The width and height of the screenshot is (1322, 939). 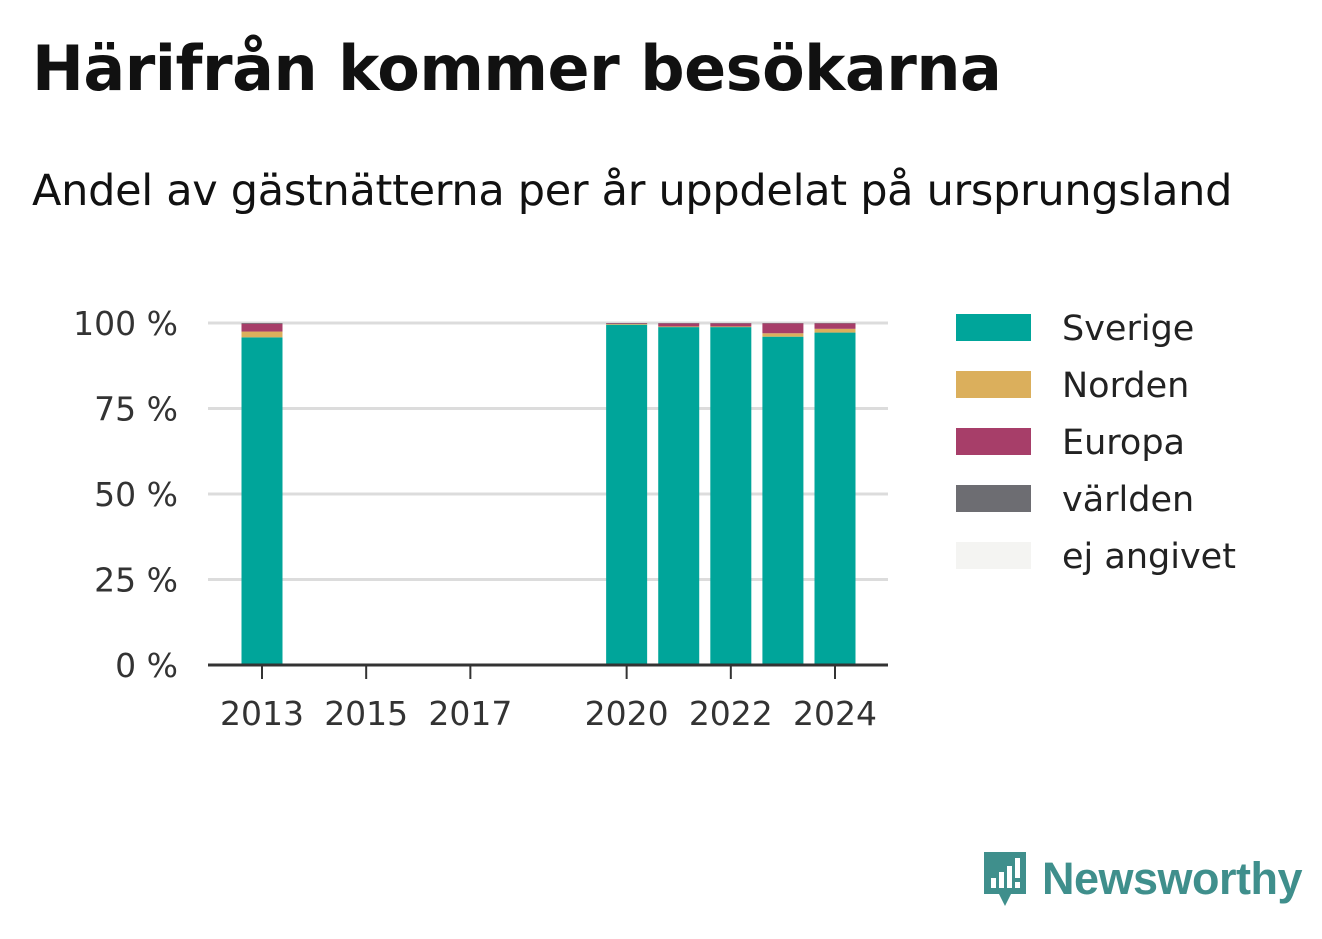 I want to click on legend-label: Europa, so click(x=1123, y=443).